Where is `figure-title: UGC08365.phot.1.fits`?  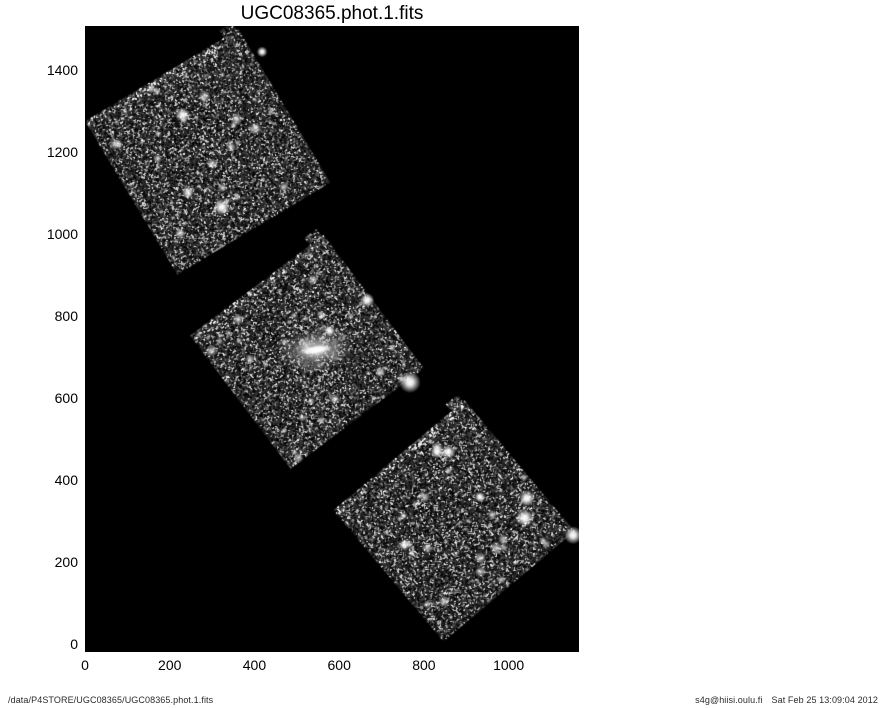
figure-title: UGC08365.phot.1.fits is located at coordinates (332, 13).